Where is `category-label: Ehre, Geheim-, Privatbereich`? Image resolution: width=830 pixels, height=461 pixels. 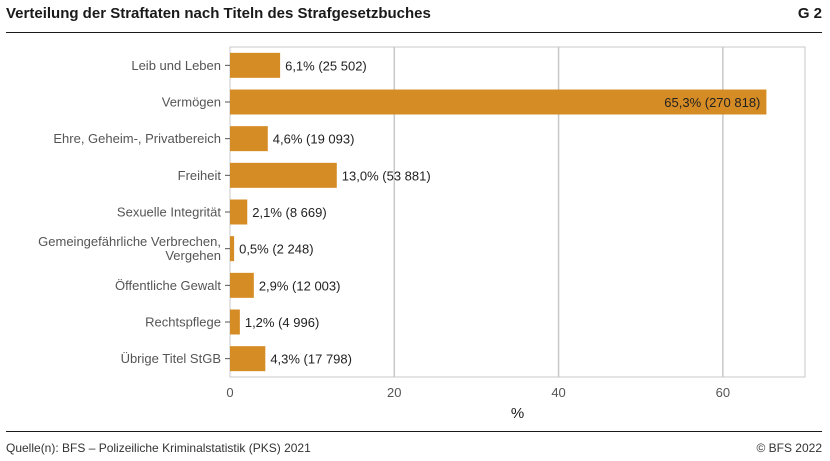 category-label: Ehre, Geheim-, Privatbereich is located at coordinates (137, 138).